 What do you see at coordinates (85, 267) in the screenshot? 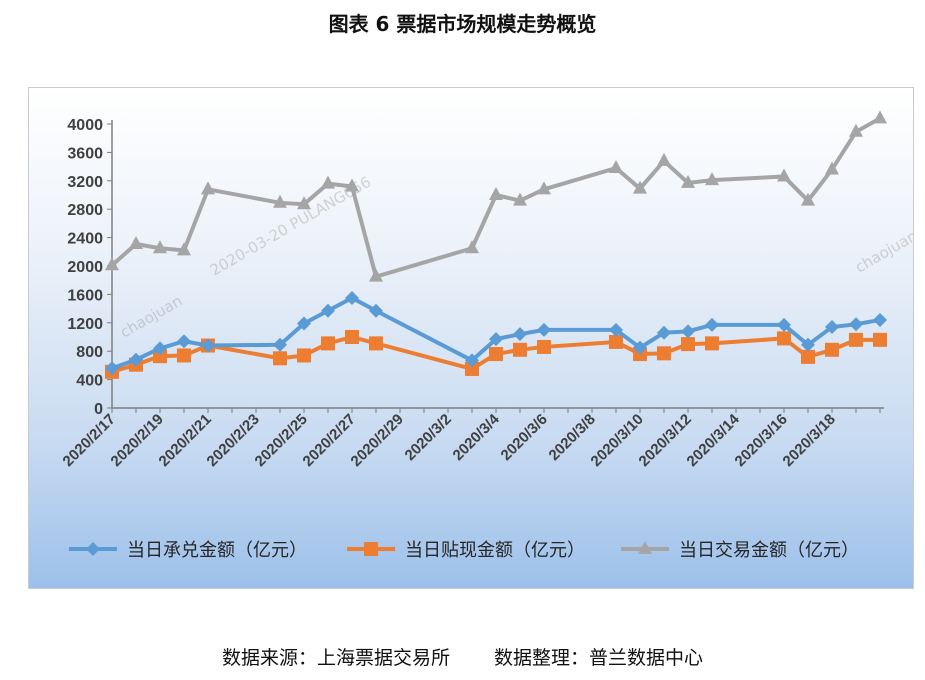
I see `y-tick-label: 2000` at bounding box center [85, 267].